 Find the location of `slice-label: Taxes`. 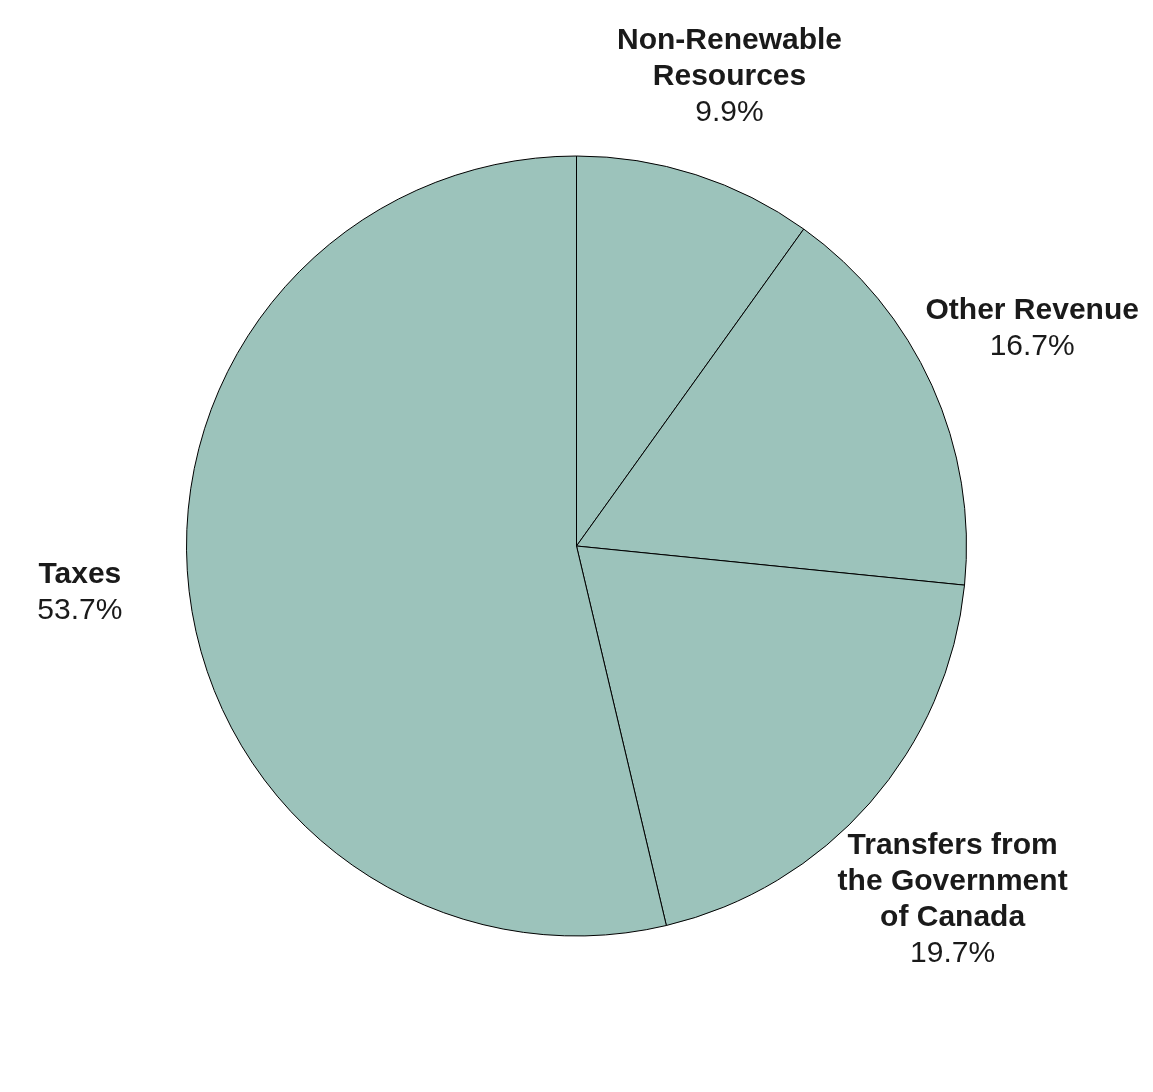

slice-label: Taxes is located at coordinates (80, 572).